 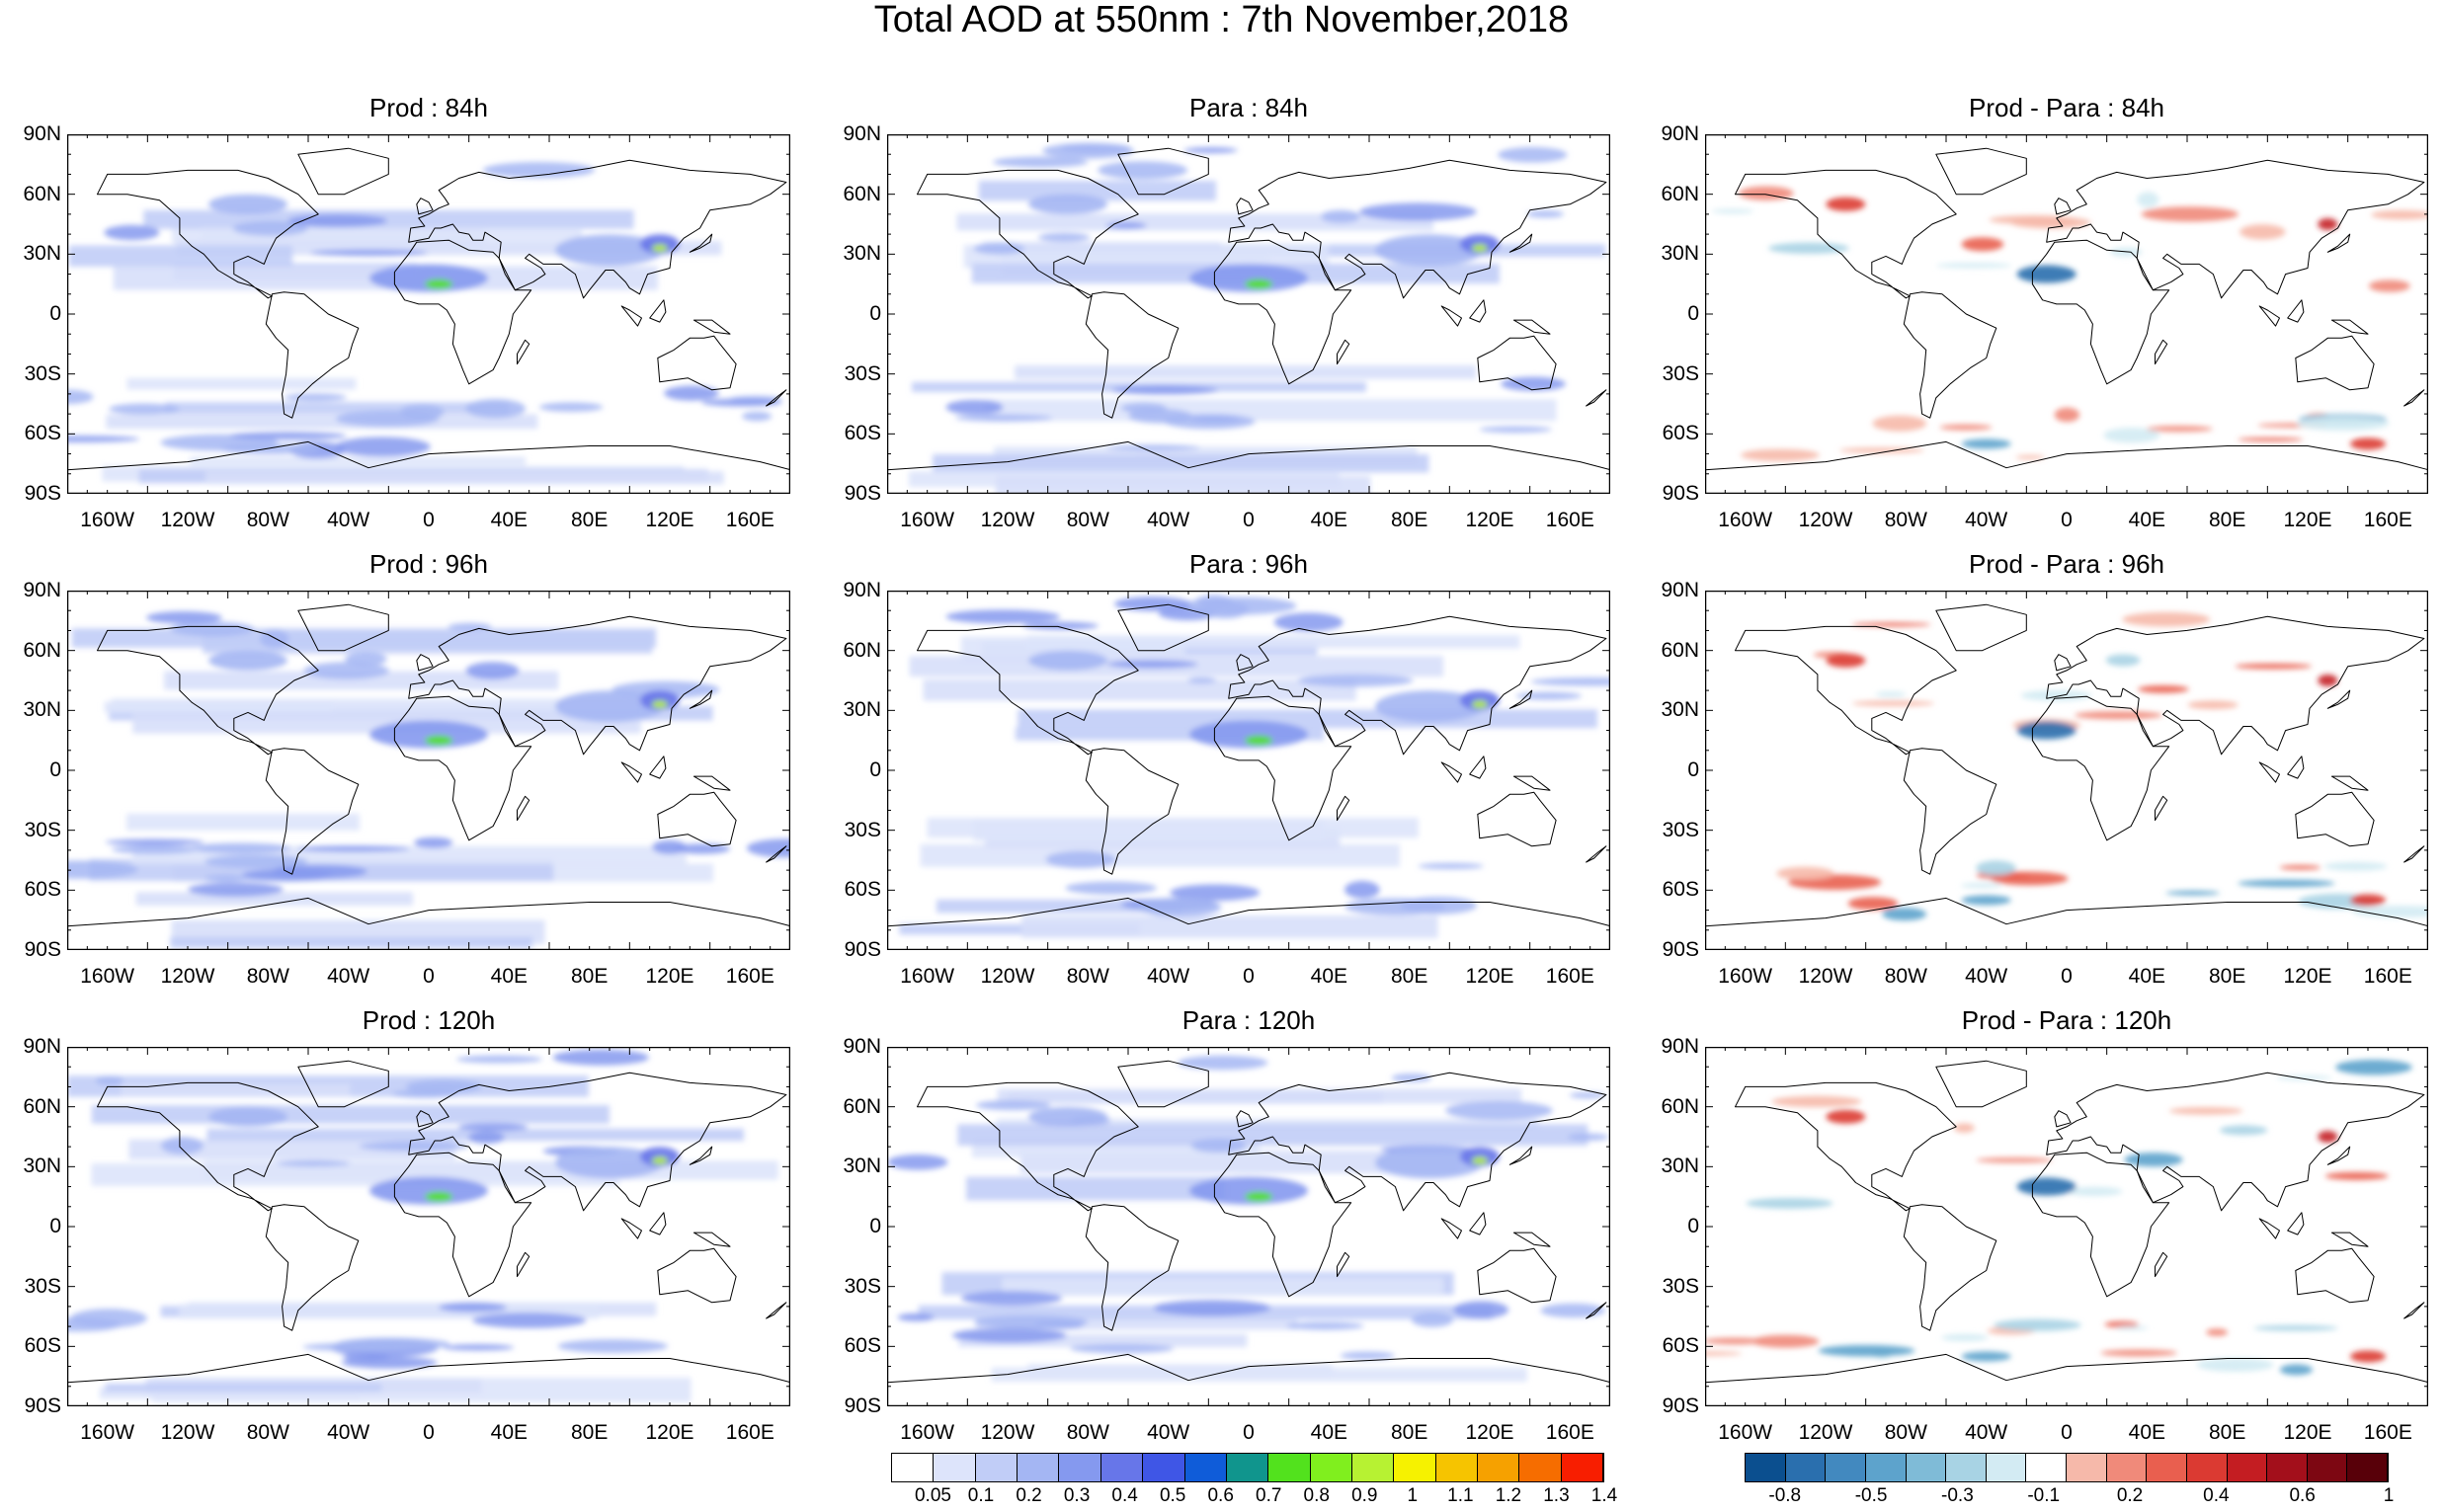 What do you see at coordinates (107, 977) in the screenshot?
I see `longitude-label: 160W` at bounding box center [107, 977].